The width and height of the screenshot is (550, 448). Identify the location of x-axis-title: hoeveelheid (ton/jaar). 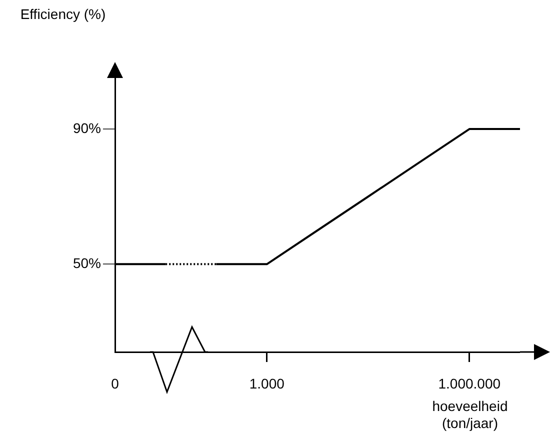
(470, 415).